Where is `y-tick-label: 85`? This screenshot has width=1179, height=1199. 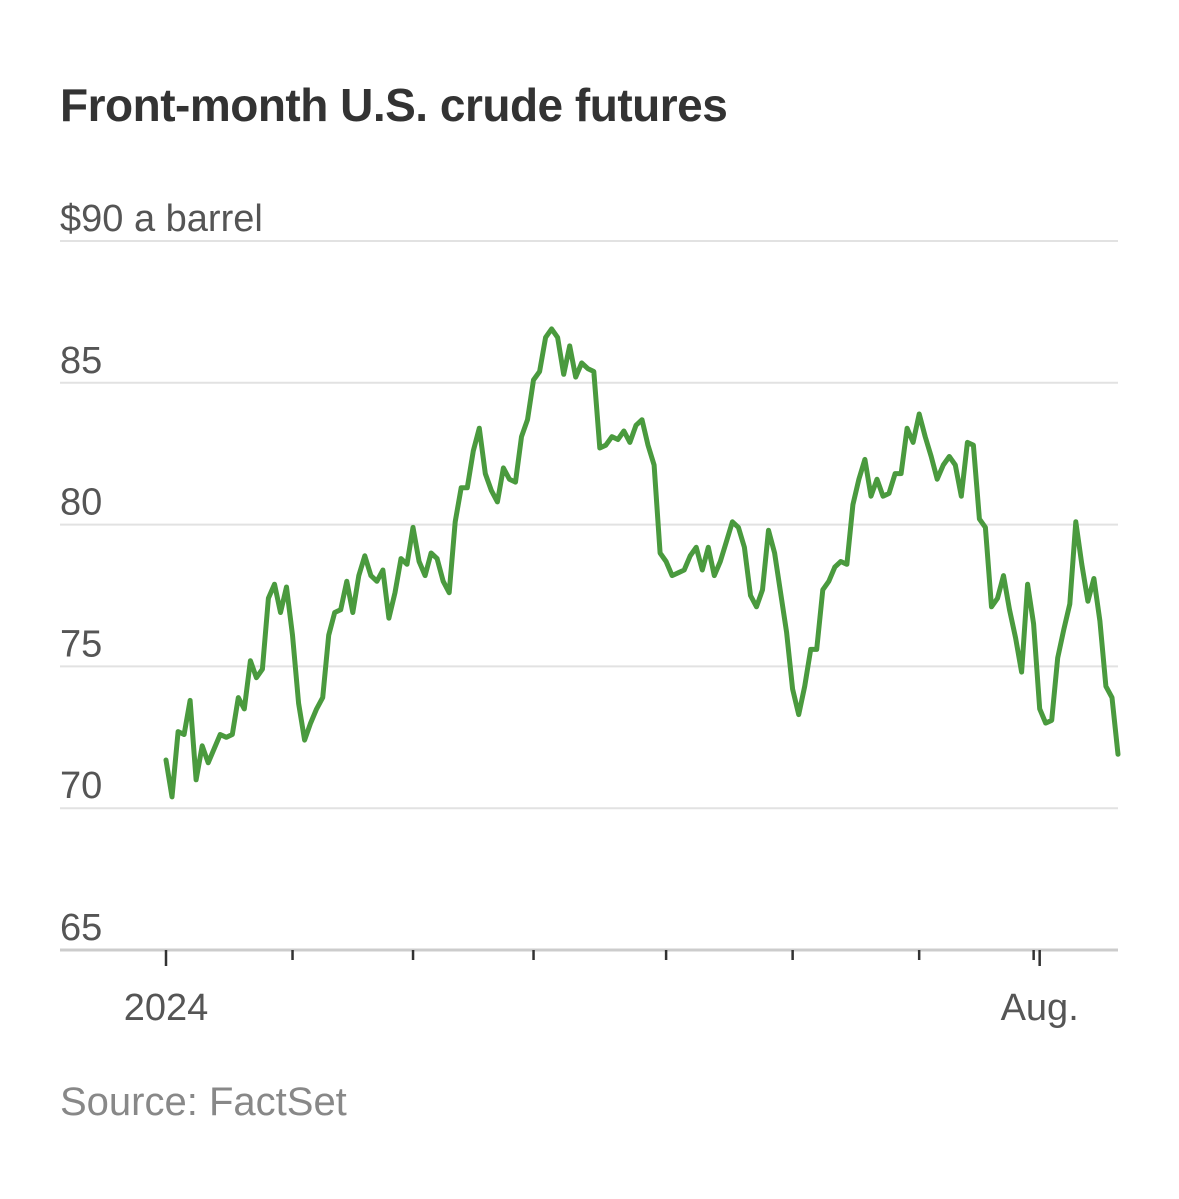
y-tick-label: 85 is located at coordinates (81, 361).